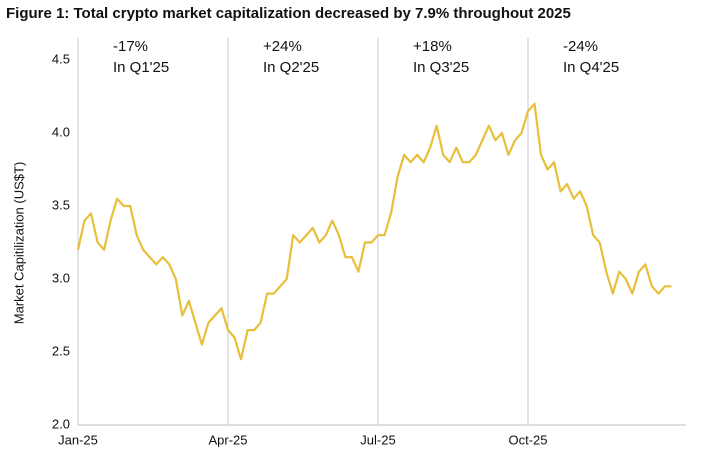  I want to click on x-tick-label: Apr-25, so click(227, 439).